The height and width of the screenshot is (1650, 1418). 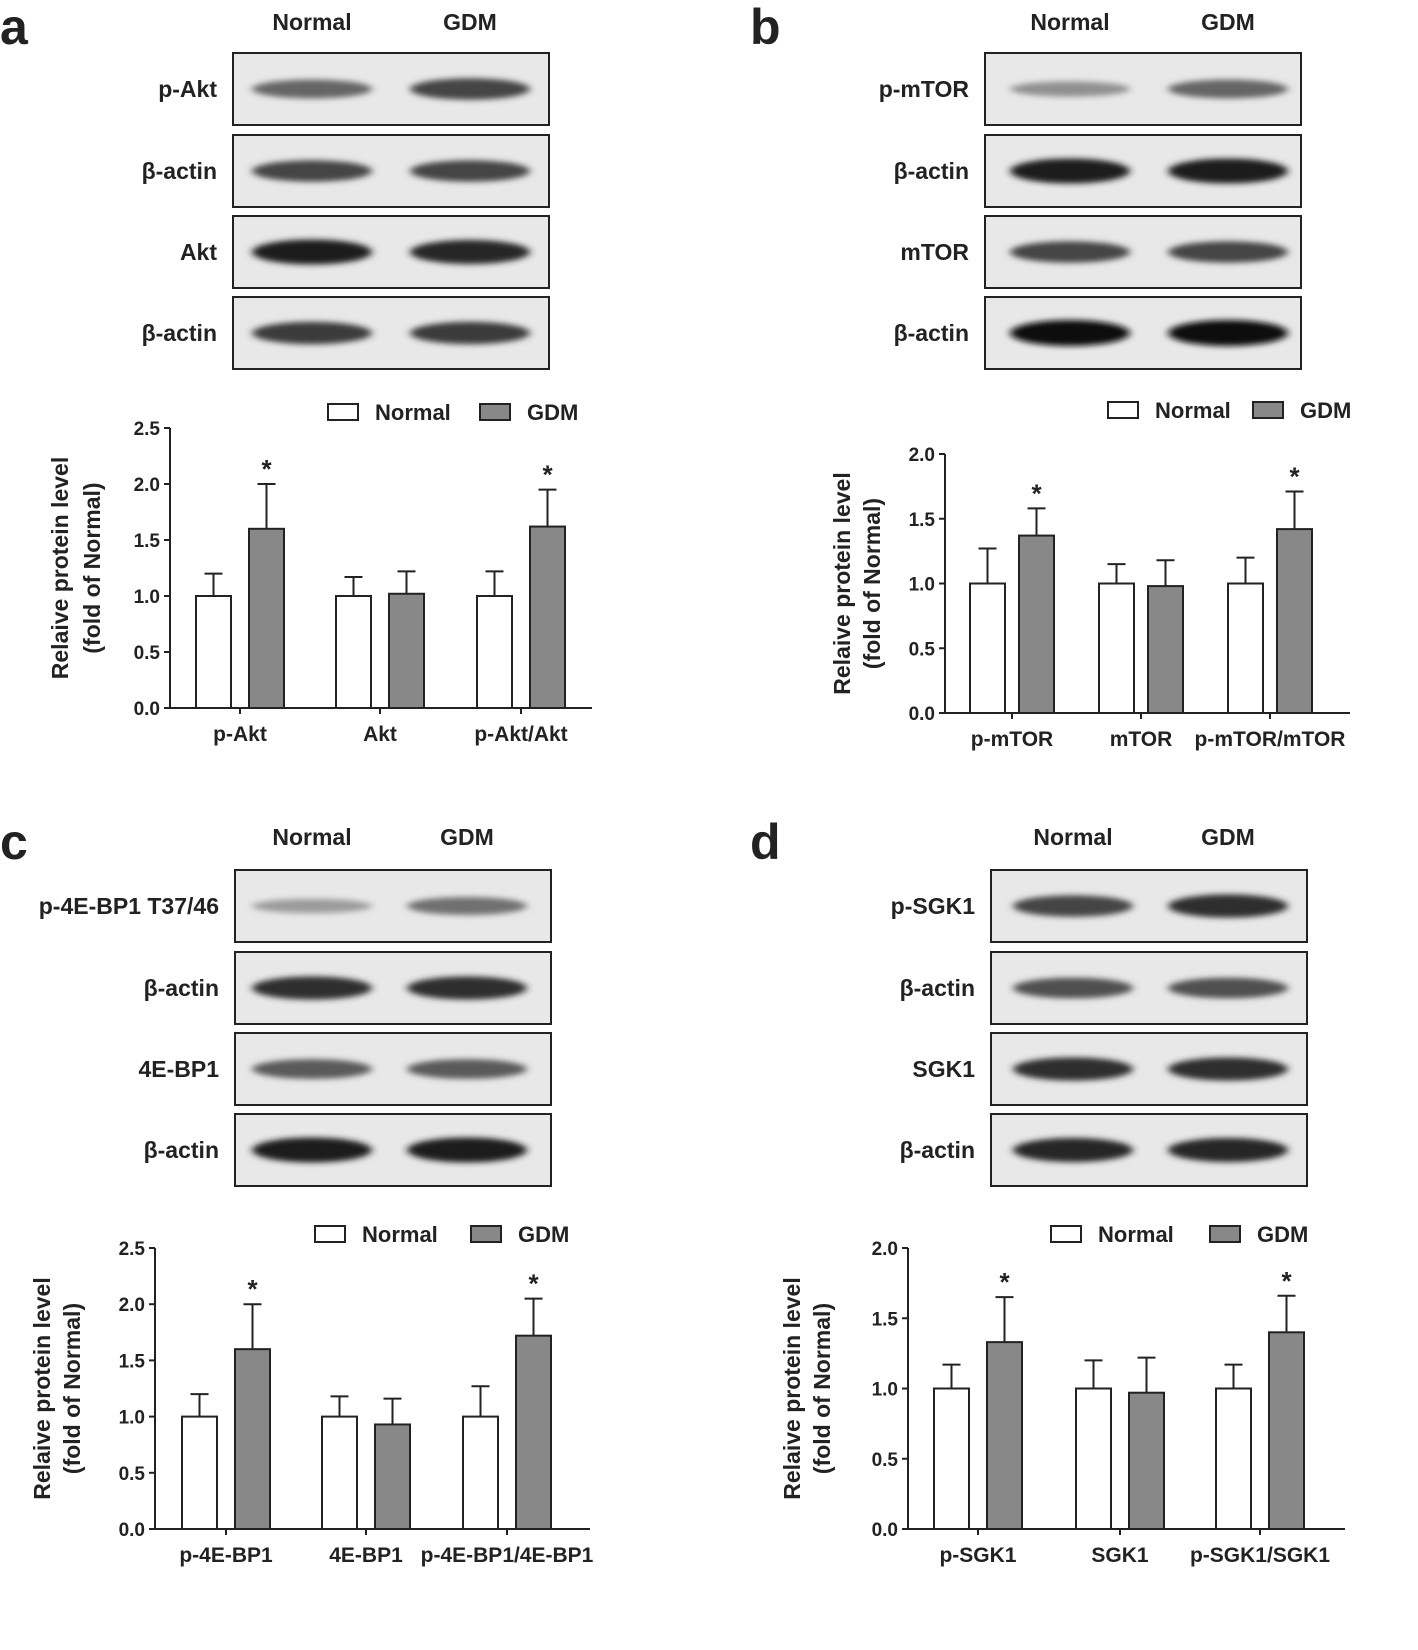 I want to click on x-tick-label: p-mTOR/mTOR, so click(x=1270, y=739).